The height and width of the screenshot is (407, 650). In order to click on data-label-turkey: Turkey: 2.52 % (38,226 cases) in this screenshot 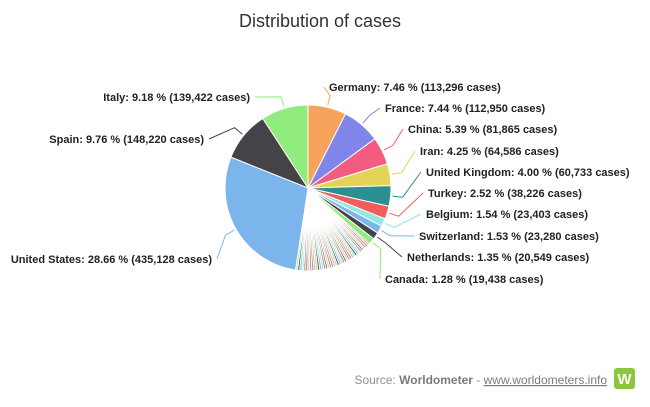, I will do `click(505, 194)`.